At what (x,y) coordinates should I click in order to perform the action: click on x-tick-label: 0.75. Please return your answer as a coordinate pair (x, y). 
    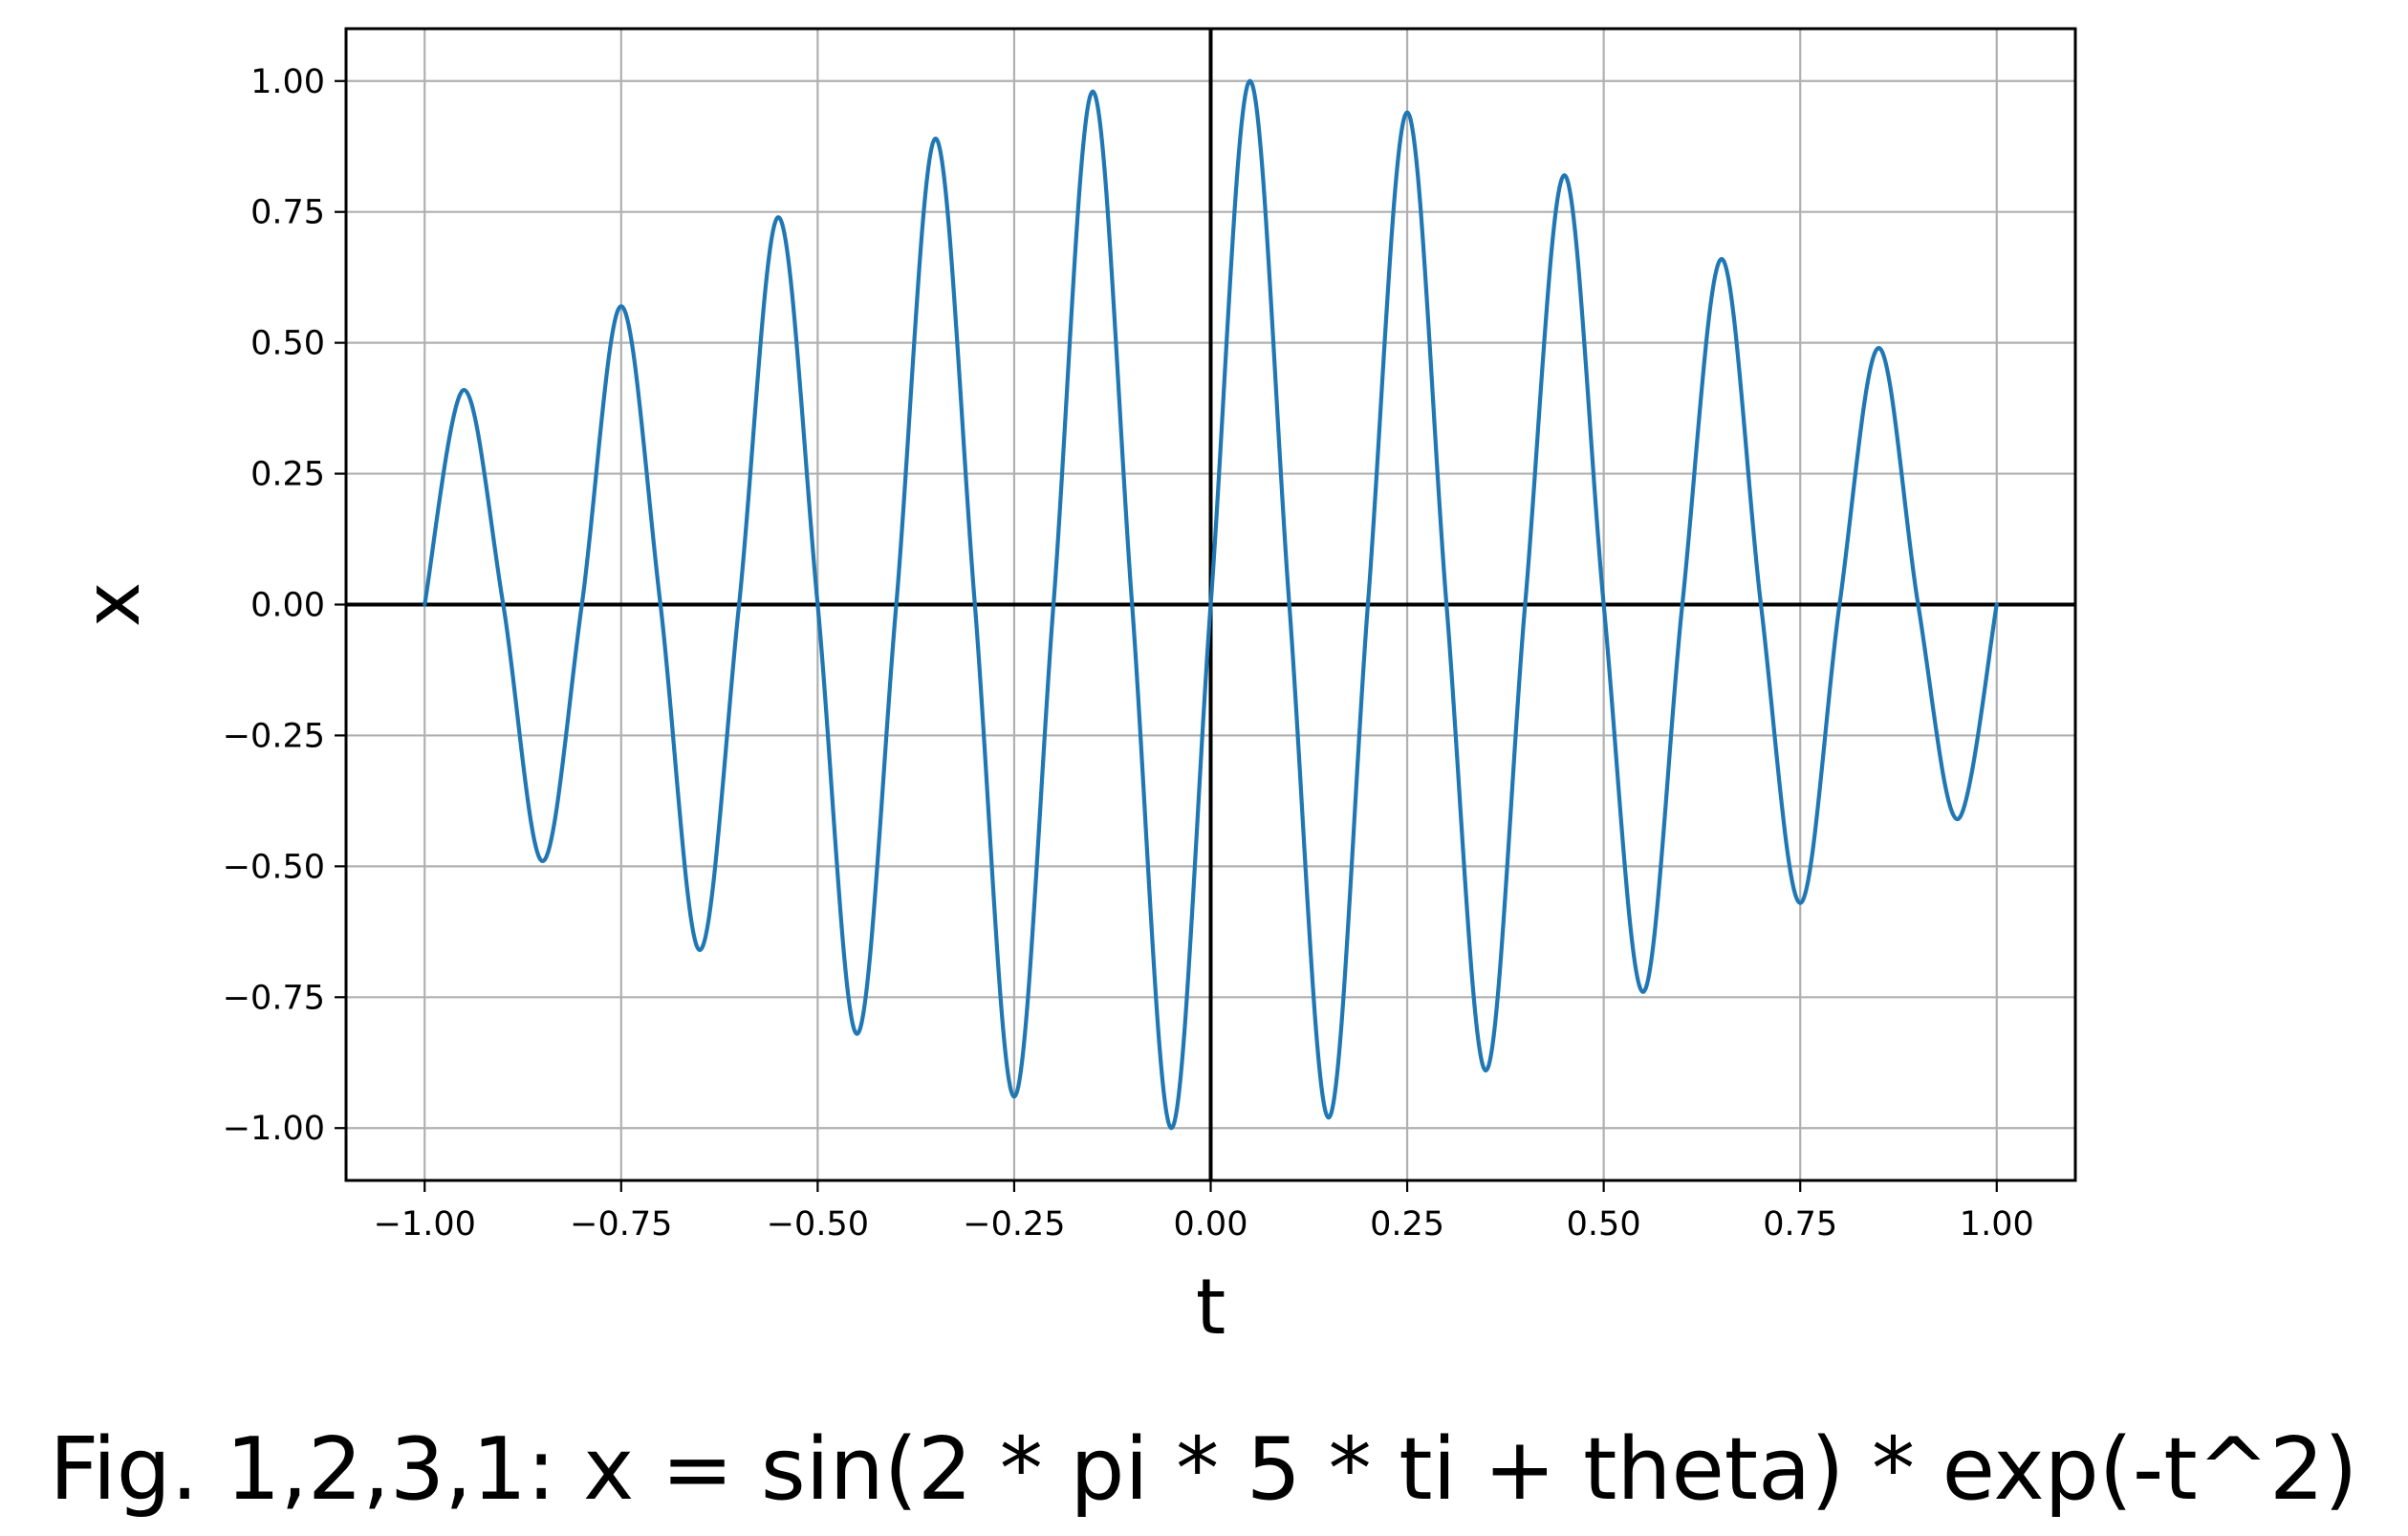
    Looking at the image, I should click on (1800, 1224).